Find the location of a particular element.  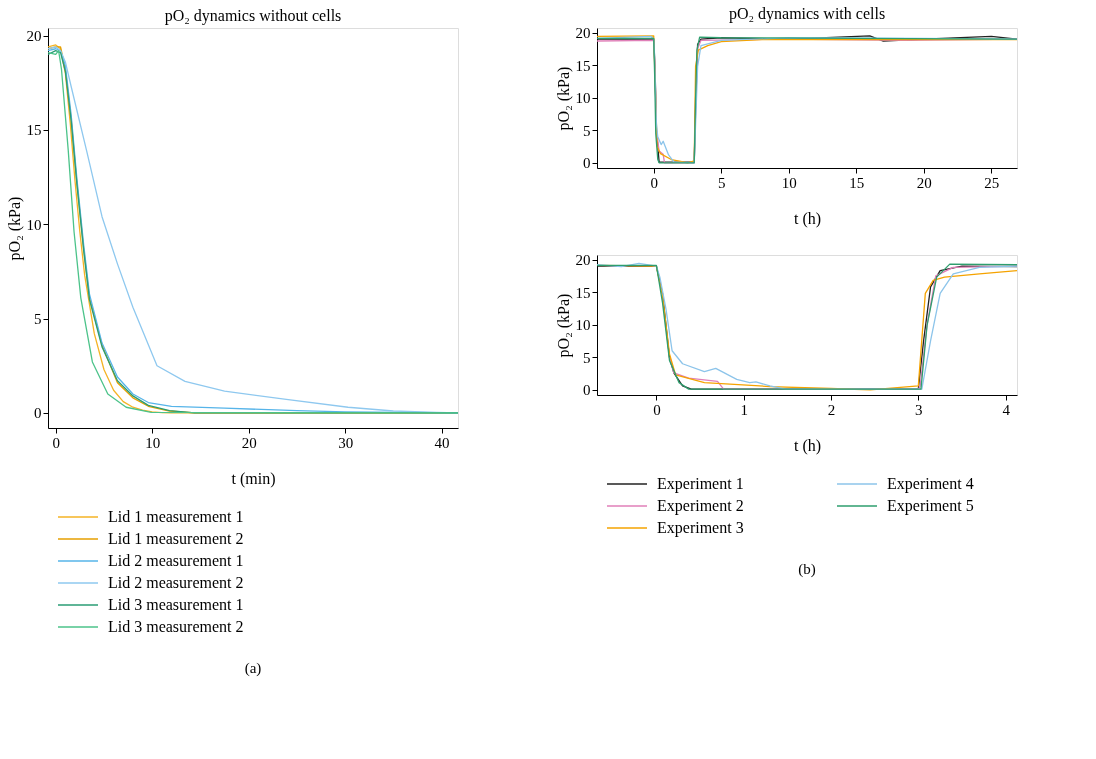

x-axis-title: t (min) is located at coordinates (253, 478).